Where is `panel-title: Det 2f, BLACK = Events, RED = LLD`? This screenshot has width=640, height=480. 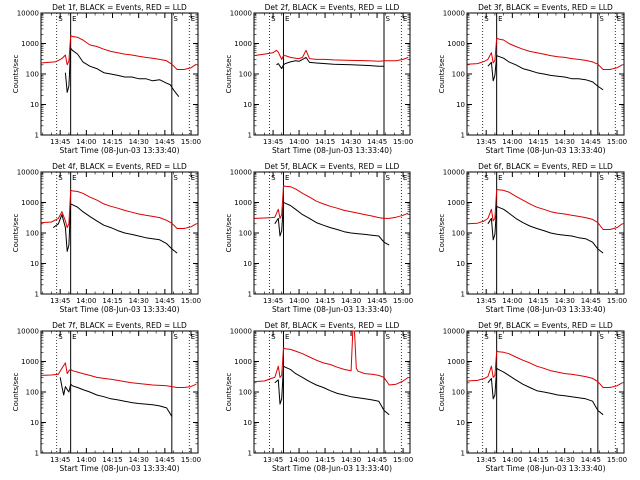
panel-title: Det 2f, BLACK = Events, RED = LLD is located at coordinates (332, 7).